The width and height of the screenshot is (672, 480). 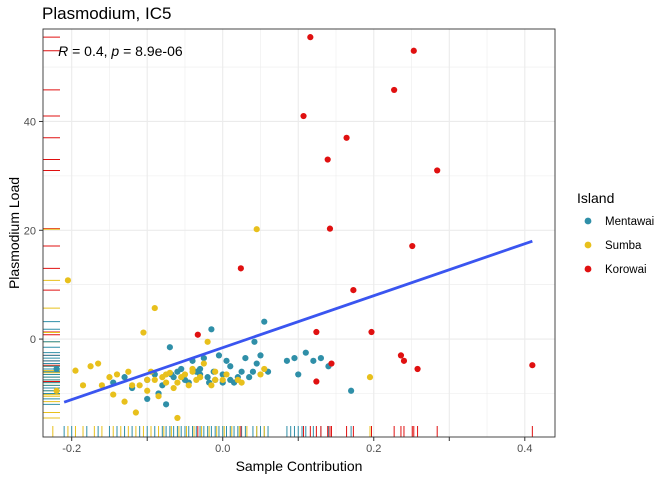 I want to click on p-label: p, so click(x=114, y=51).